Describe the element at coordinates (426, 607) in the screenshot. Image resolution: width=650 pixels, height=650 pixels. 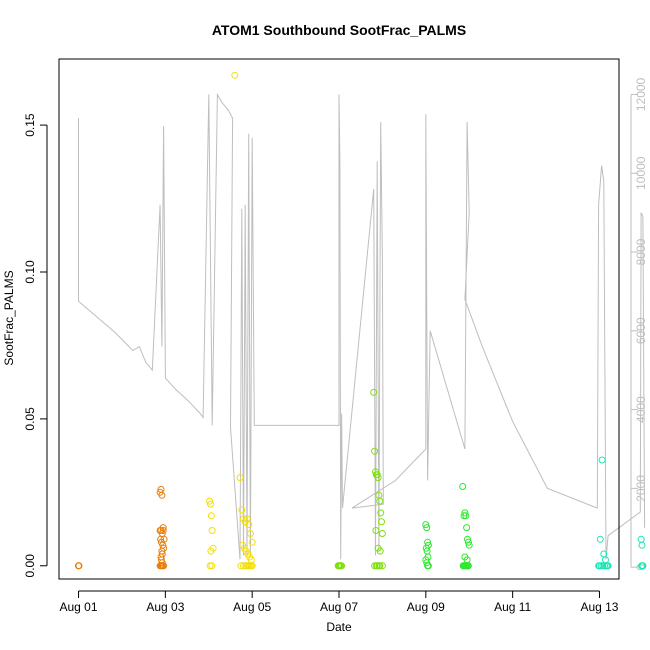
I see `x-tick-label: Aug 09` at that location.